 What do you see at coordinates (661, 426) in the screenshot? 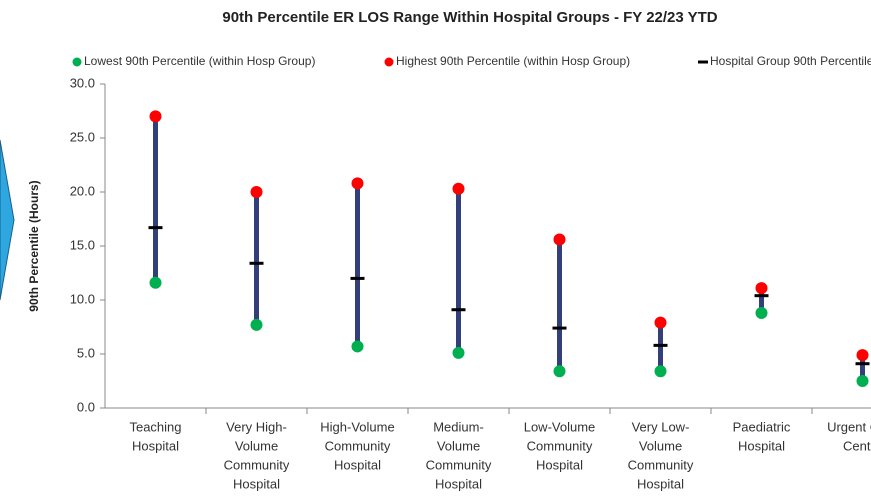
I see `x-tick-label: Very Low-` at bounding box center [661, 426].